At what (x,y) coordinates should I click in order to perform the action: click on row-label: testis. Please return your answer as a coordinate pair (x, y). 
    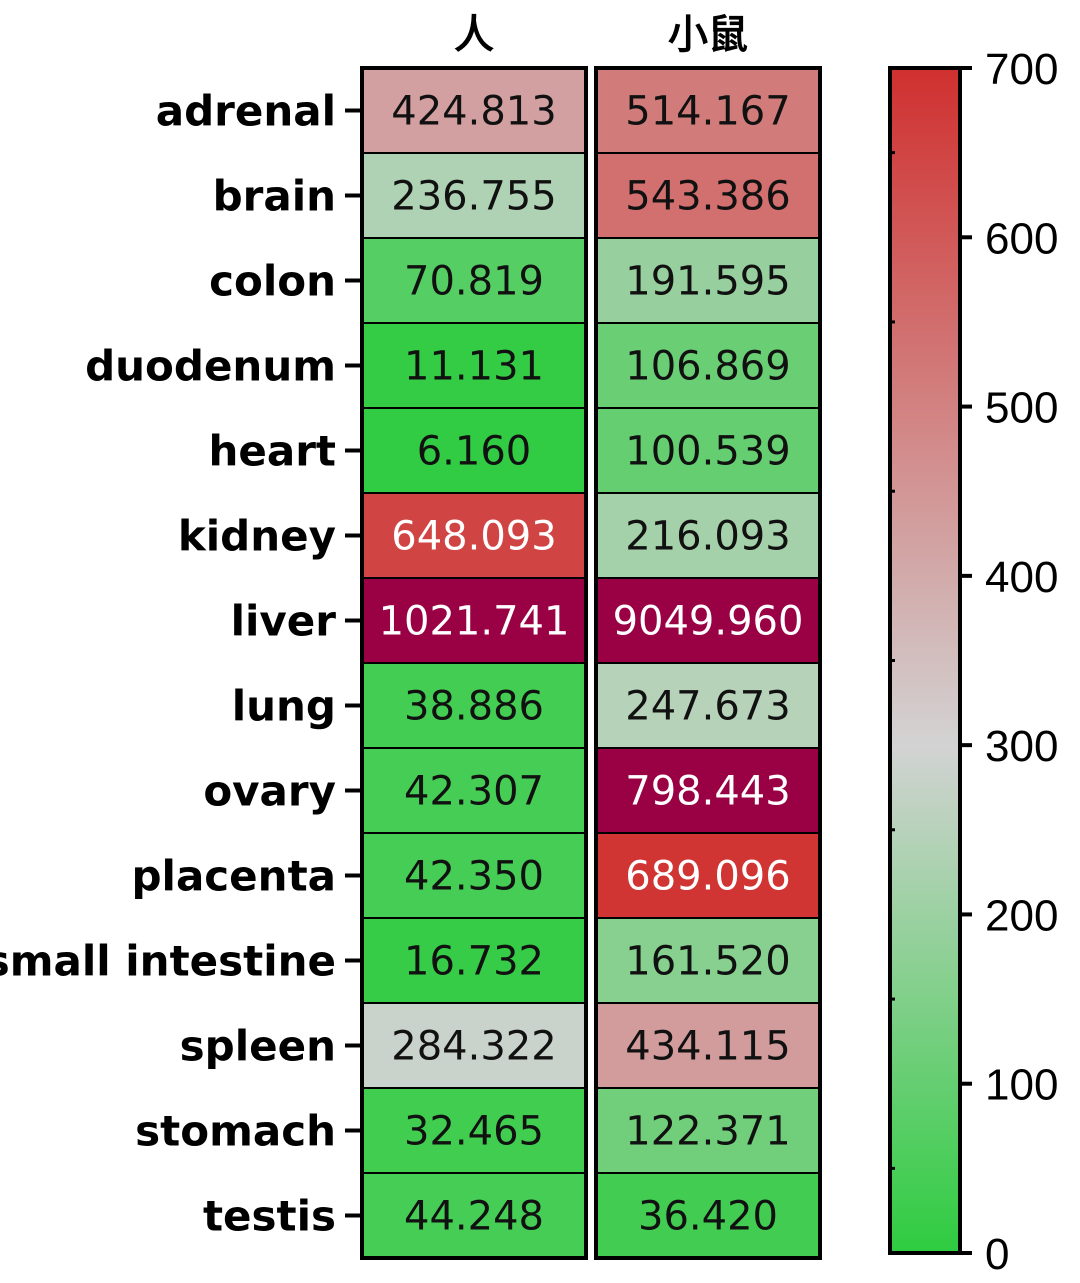
    Looking at the image, I should click on (269, 1216).